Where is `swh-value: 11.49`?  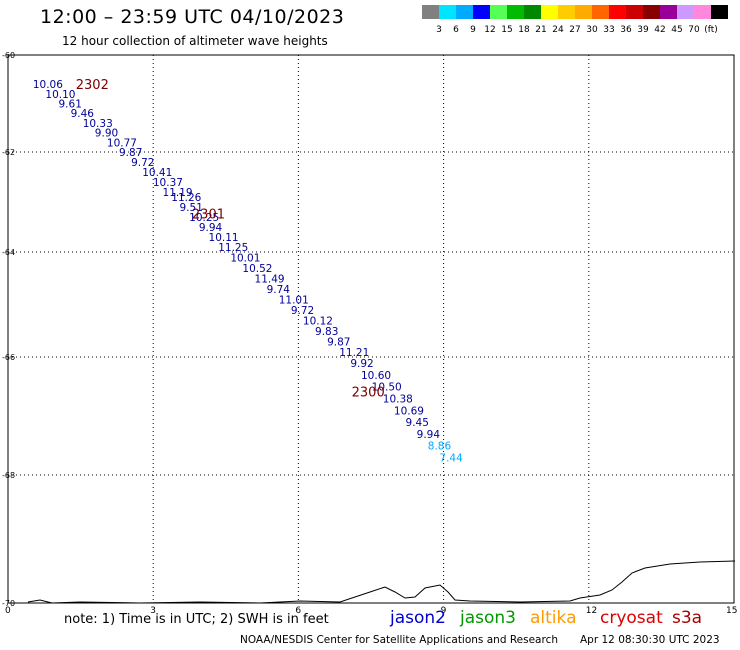 swh-value: 11.49 is located at coordinates (270, 279).